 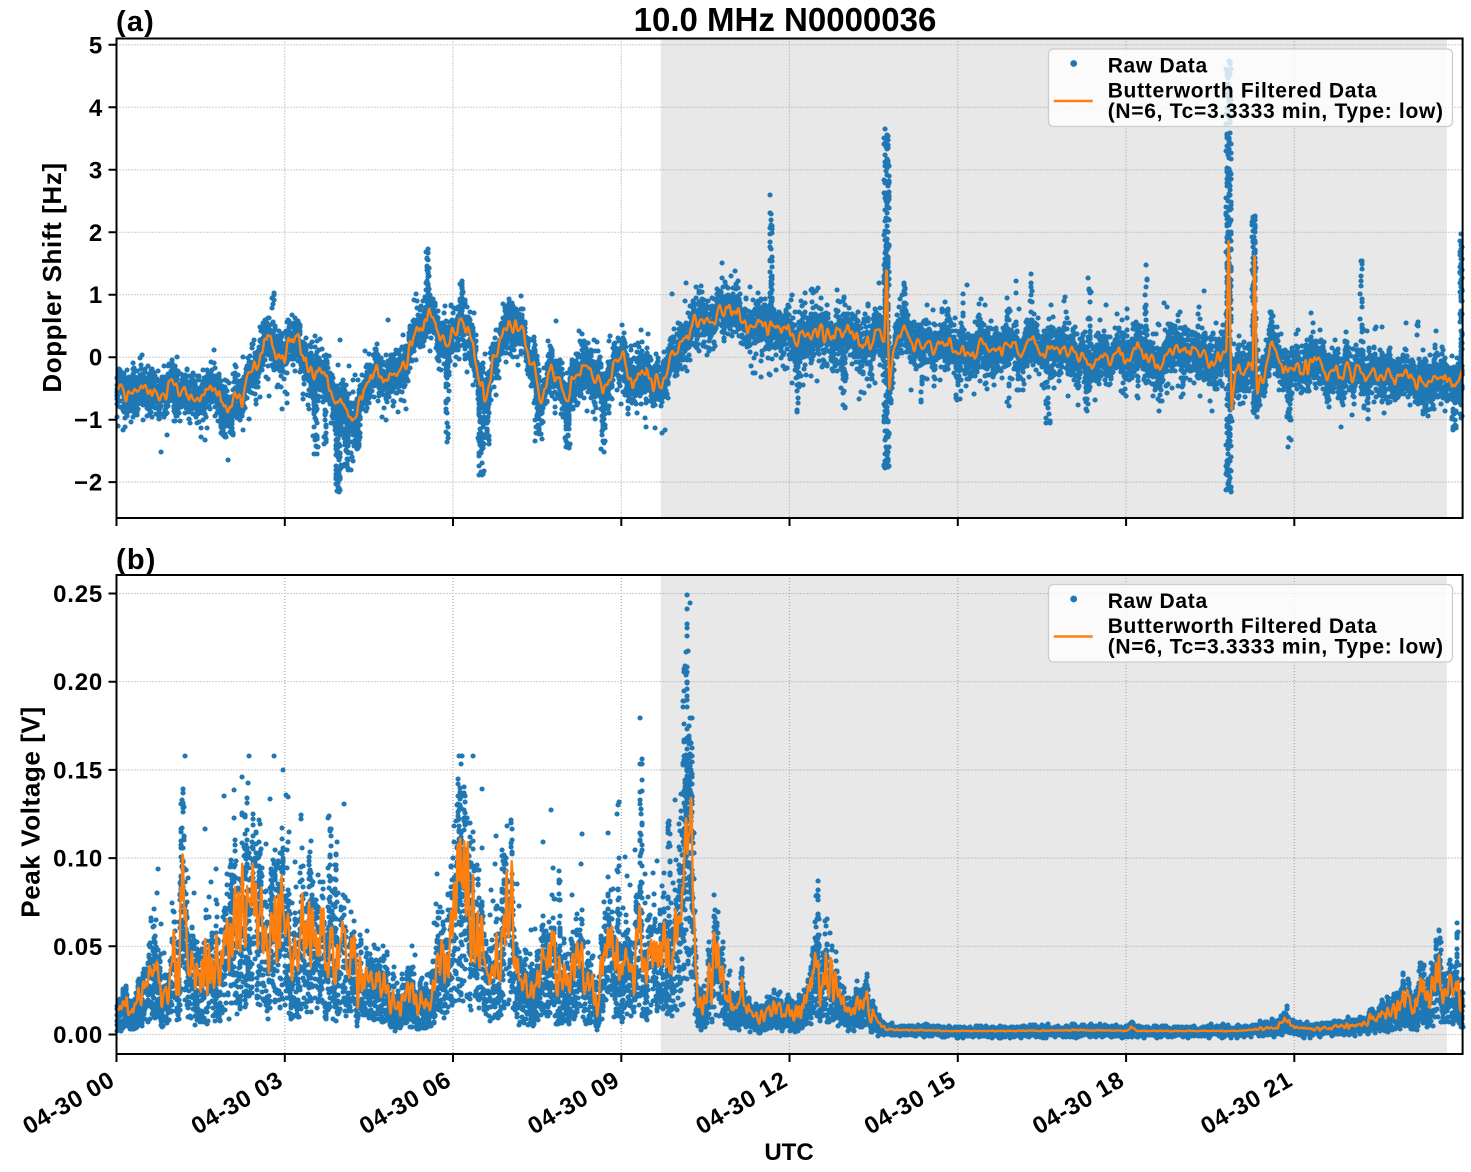 I want to click on svg-text: −2, so click(x=88, y=483).